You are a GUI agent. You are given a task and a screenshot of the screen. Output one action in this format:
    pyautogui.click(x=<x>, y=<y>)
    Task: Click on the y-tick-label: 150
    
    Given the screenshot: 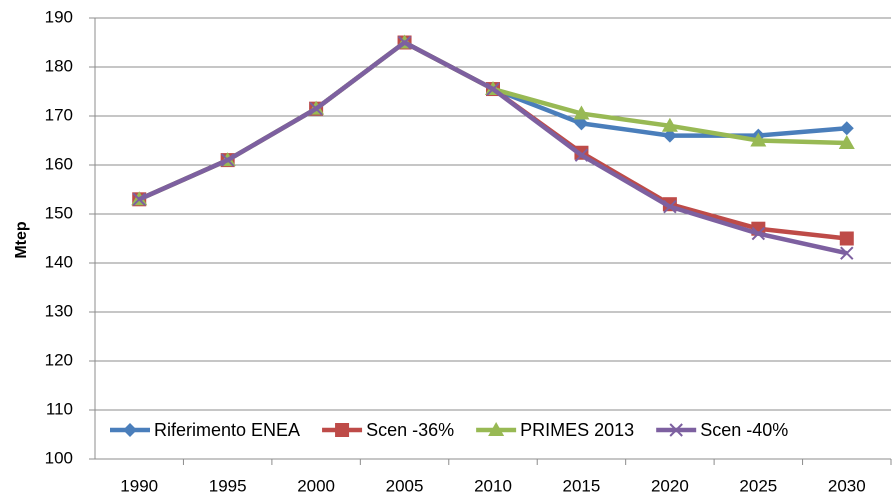 What is the action you would take?
    pyautogui.click(x=59, y=212)
    